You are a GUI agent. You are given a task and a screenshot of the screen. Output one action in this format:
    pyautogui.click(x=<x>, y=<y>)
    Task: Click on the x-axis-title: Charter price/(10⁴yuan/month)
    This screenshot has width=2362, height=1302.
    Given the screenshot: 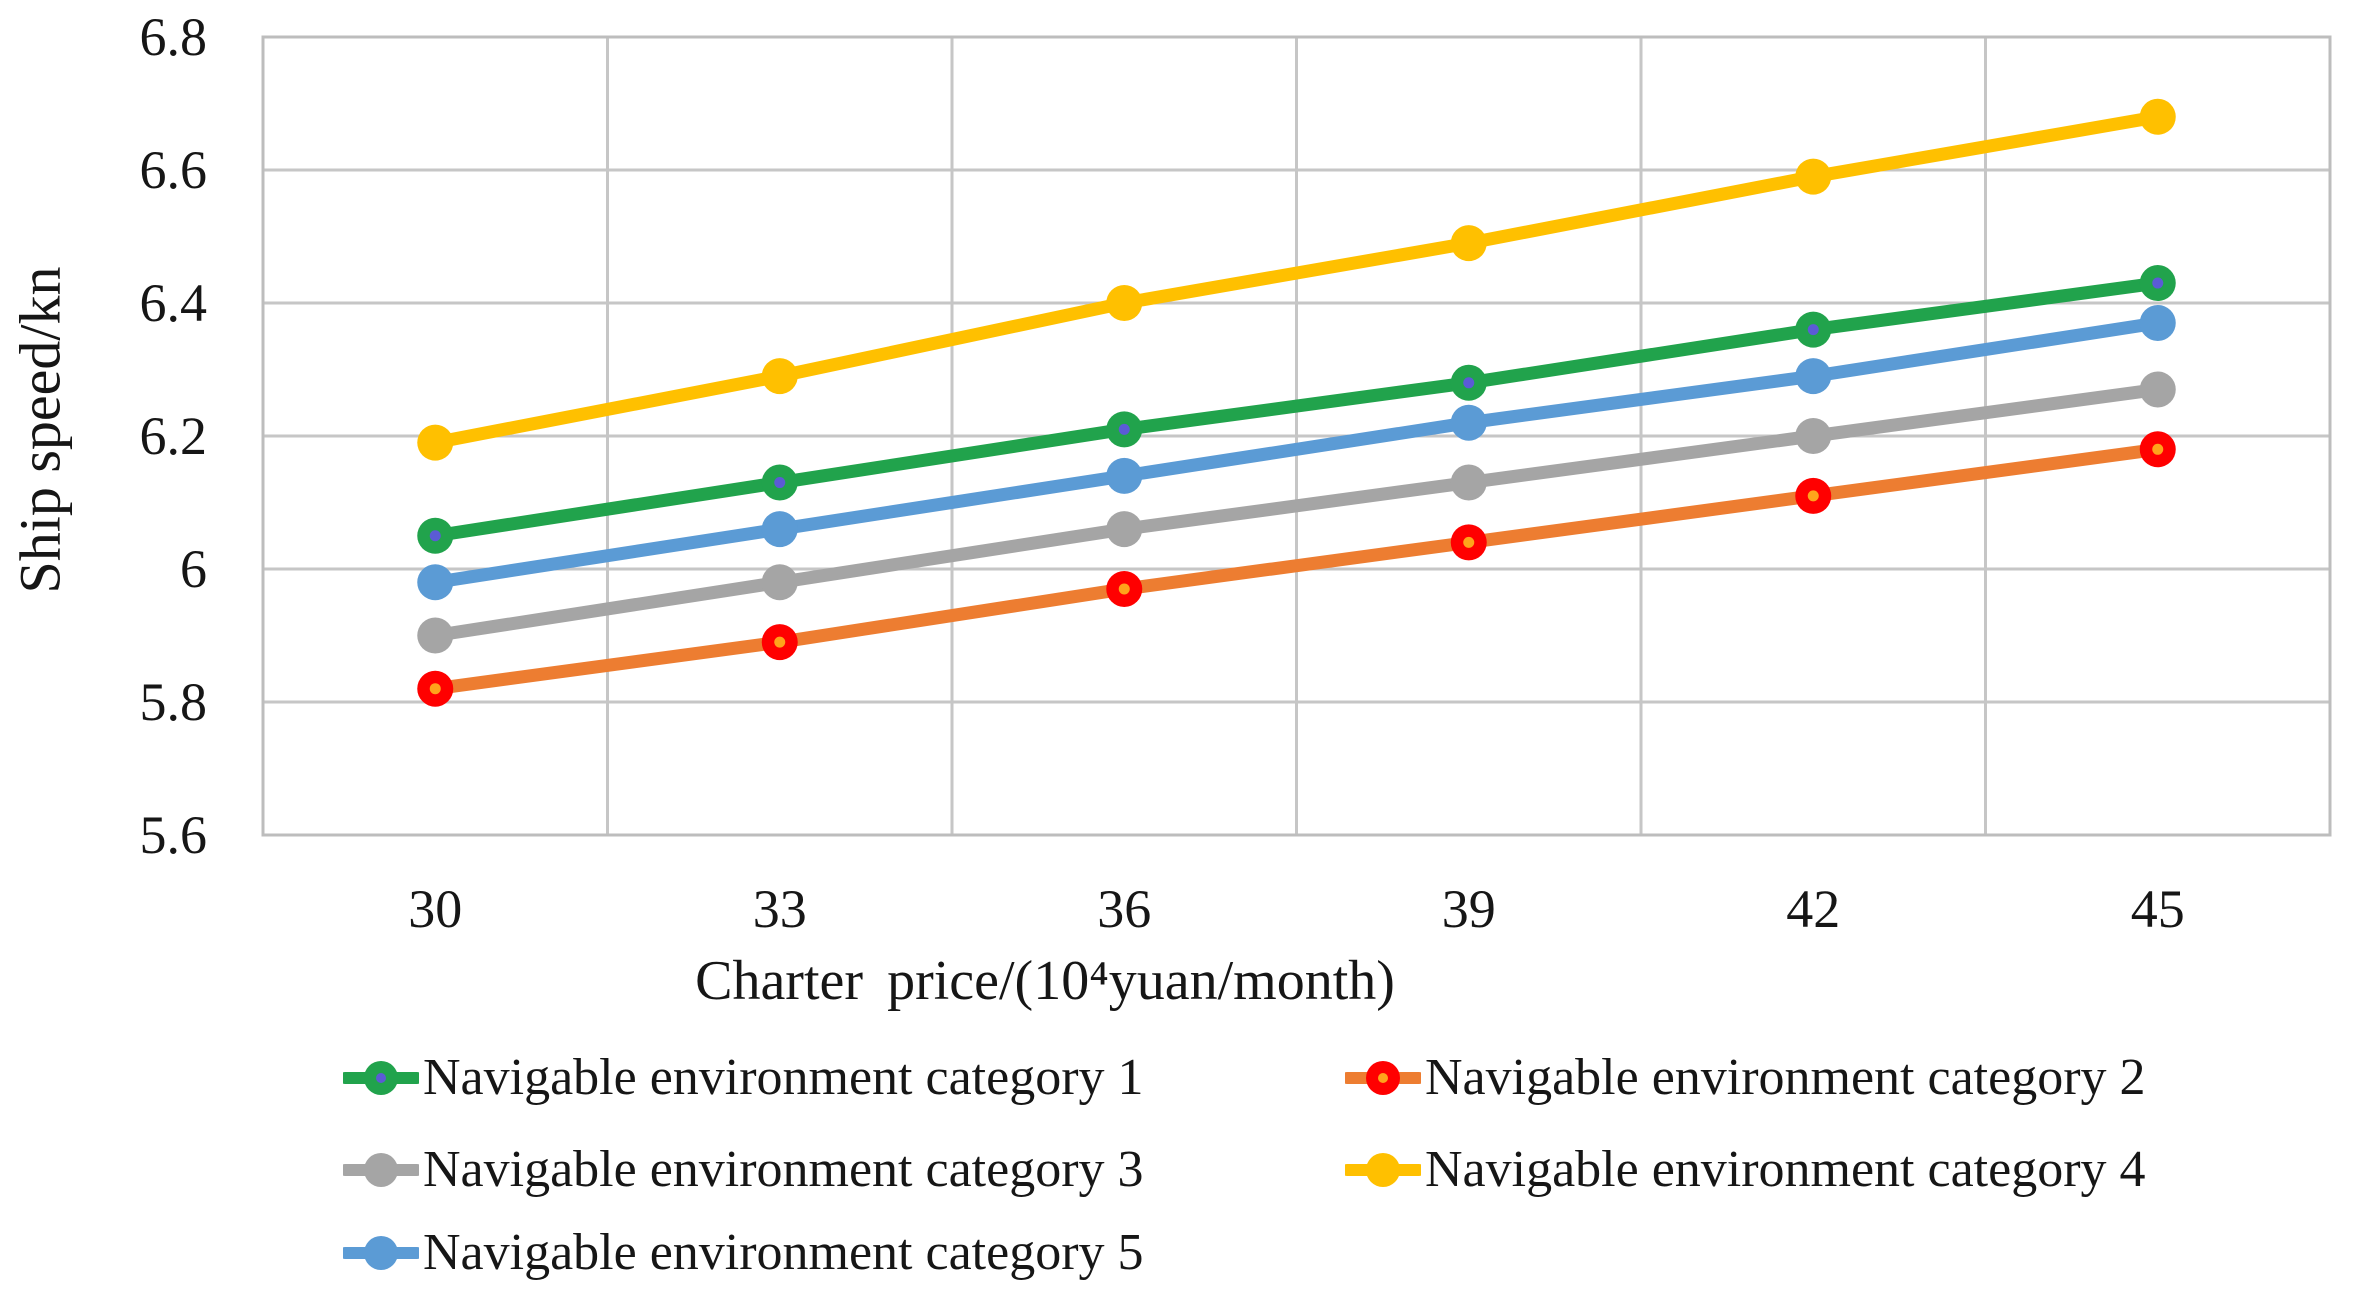 What is the action you would take?
    pyautogui.click(x=1045, y=981)
    